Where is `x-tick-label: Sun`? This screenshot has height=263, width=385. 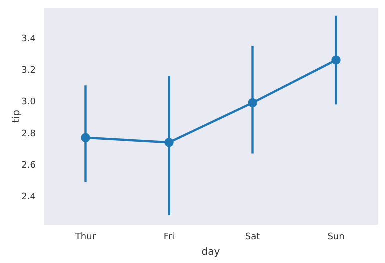 x-tick-label: Sun is located at coordinates (336, 237).